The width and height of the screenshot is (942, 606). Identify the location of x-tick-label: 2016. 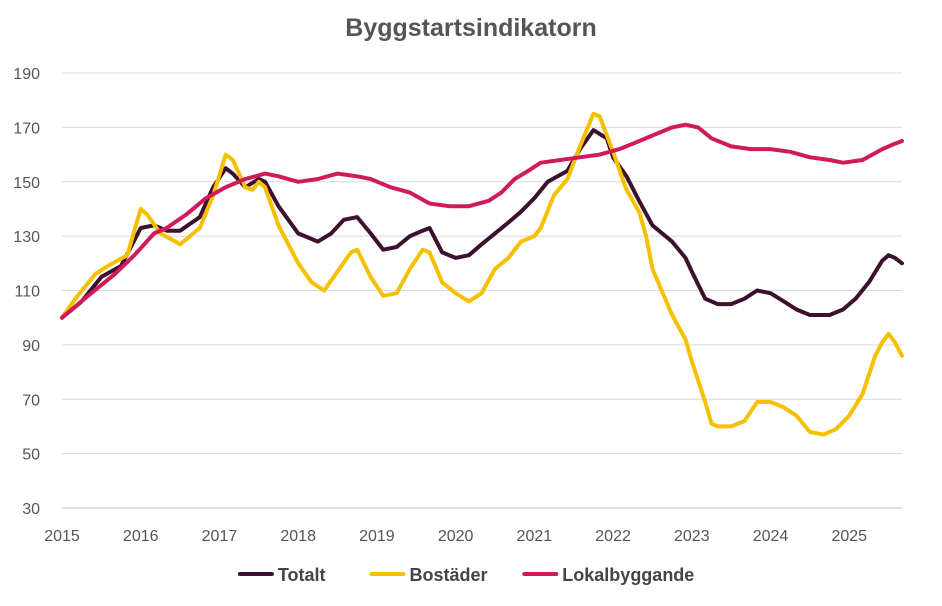
(141, 536).